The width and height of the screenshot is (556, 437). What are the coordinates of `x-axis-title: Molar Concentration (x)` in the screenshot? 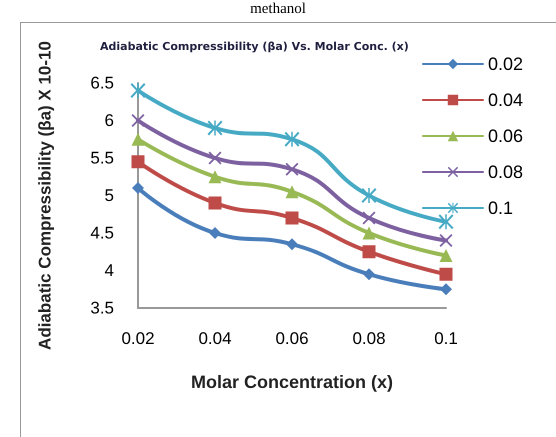 It's located at (292, 382).